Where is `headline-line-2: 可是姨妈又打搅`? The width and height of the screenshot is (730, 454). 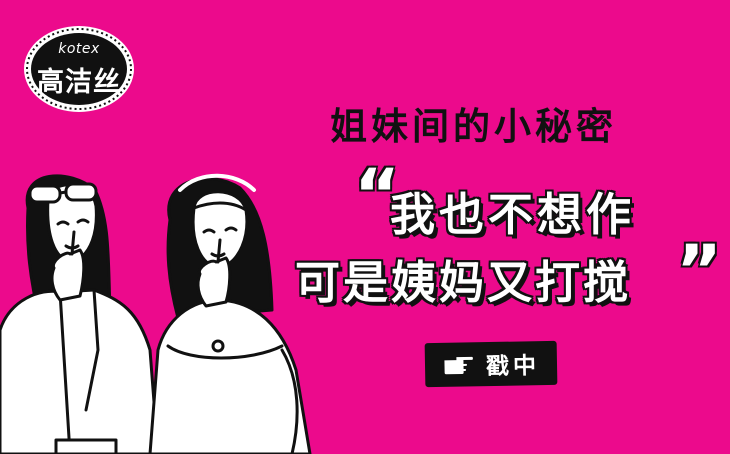 headline-line-2: 可是姨妈又打搅 is located at coordinates (463, 282).